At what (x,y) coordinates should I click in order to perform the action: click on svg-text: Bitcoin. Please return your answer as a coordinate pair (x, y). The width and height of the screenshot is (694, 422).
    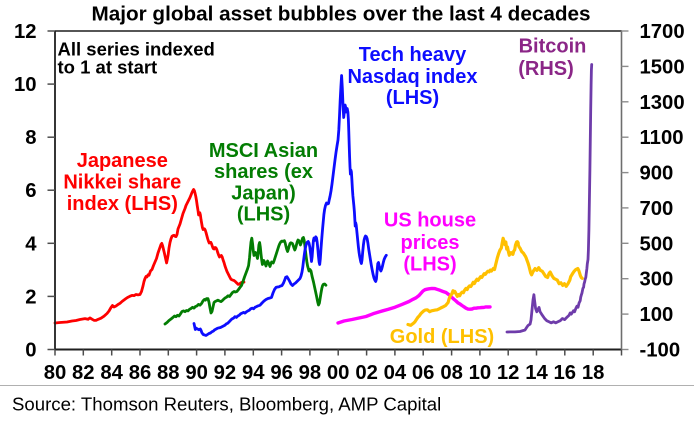
    Looking at the image, I should click on (553, 47).